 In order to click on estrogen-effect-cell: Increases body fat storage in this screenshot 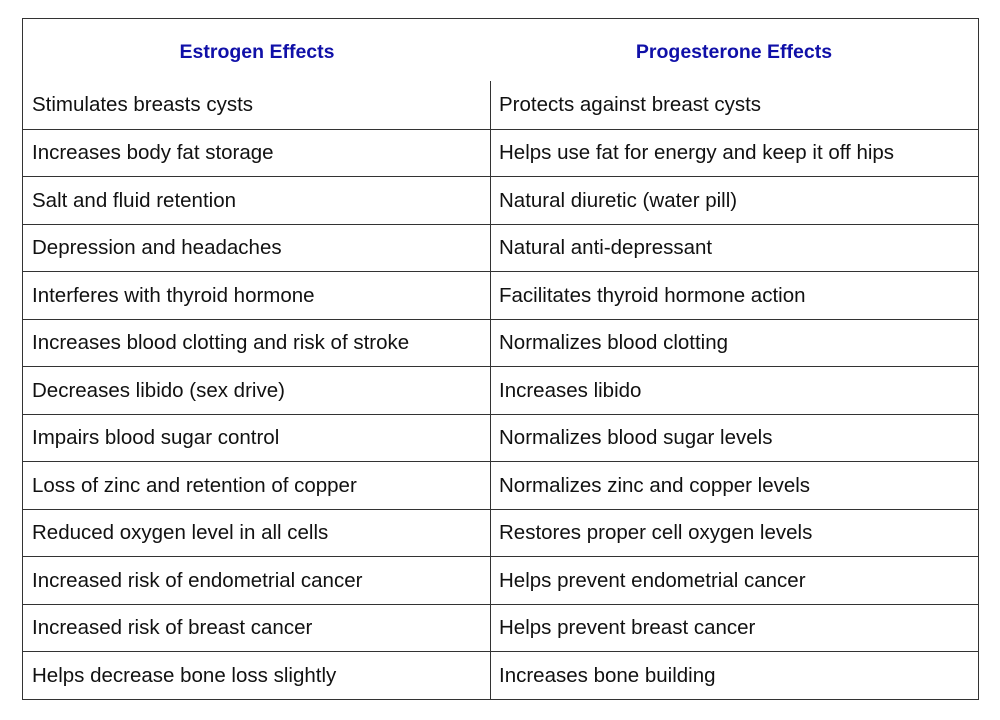, I will do `click(257, 152)`.